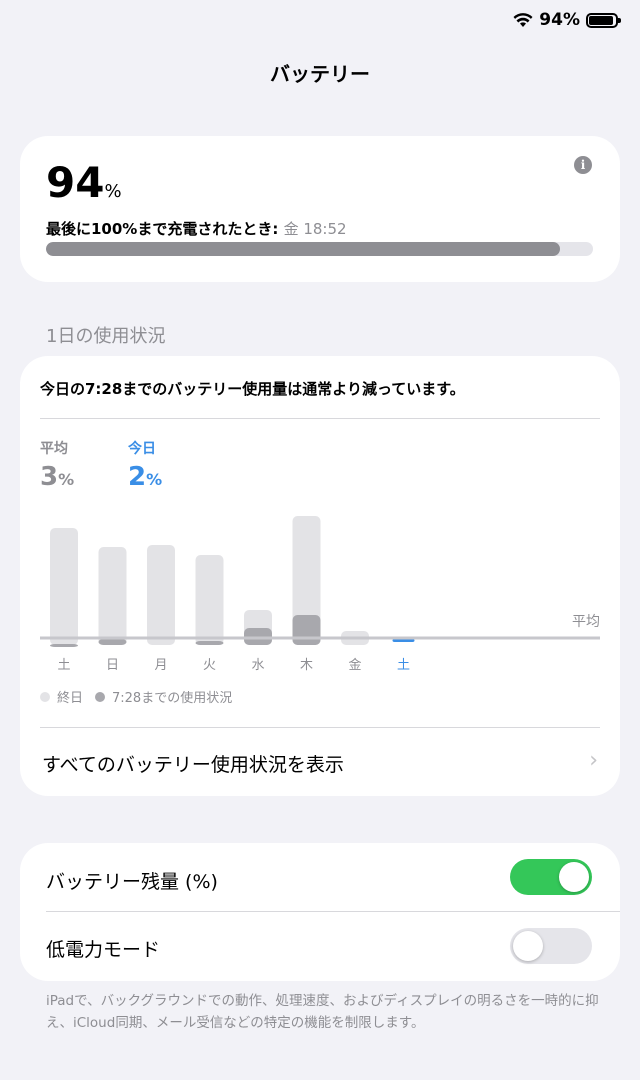 This screenshot has height=1080, width=640. I want to click on battery-percent-large: 94%, so click(84, 182).